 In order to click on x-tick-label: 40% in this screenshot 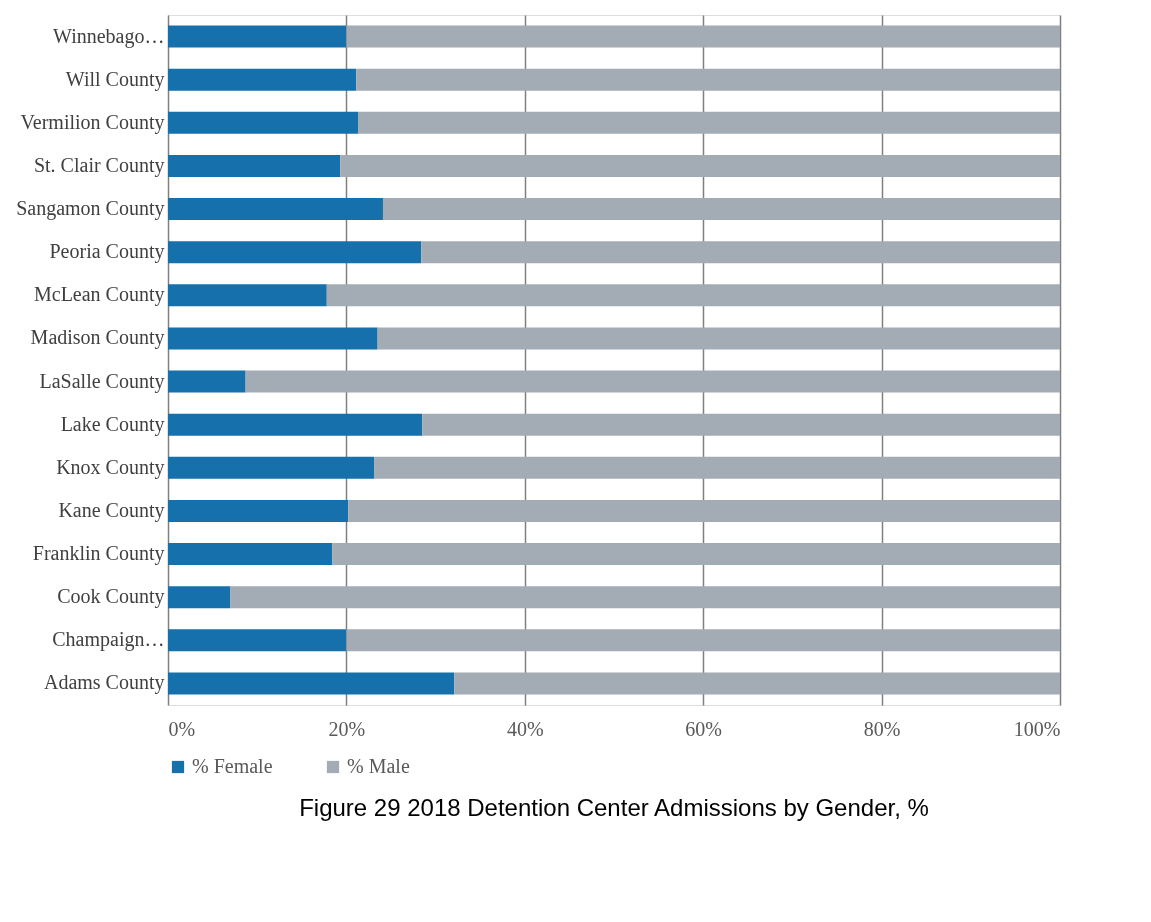, I will do `click(525, 728)`.